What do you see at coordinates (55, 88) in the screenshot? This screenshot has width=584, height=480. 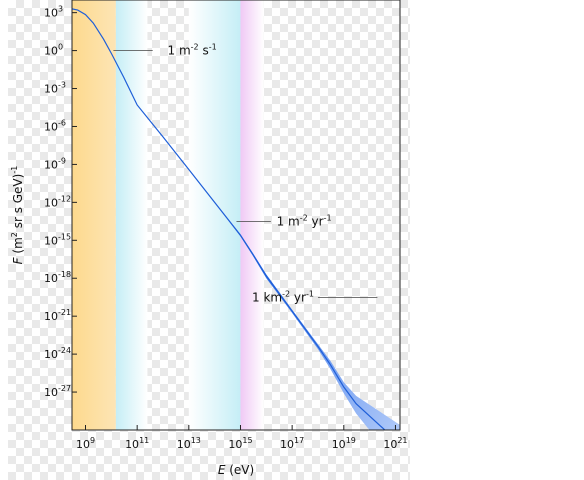 I see `y-tick-label: 10⁻³` at bounding box center [55, 88].